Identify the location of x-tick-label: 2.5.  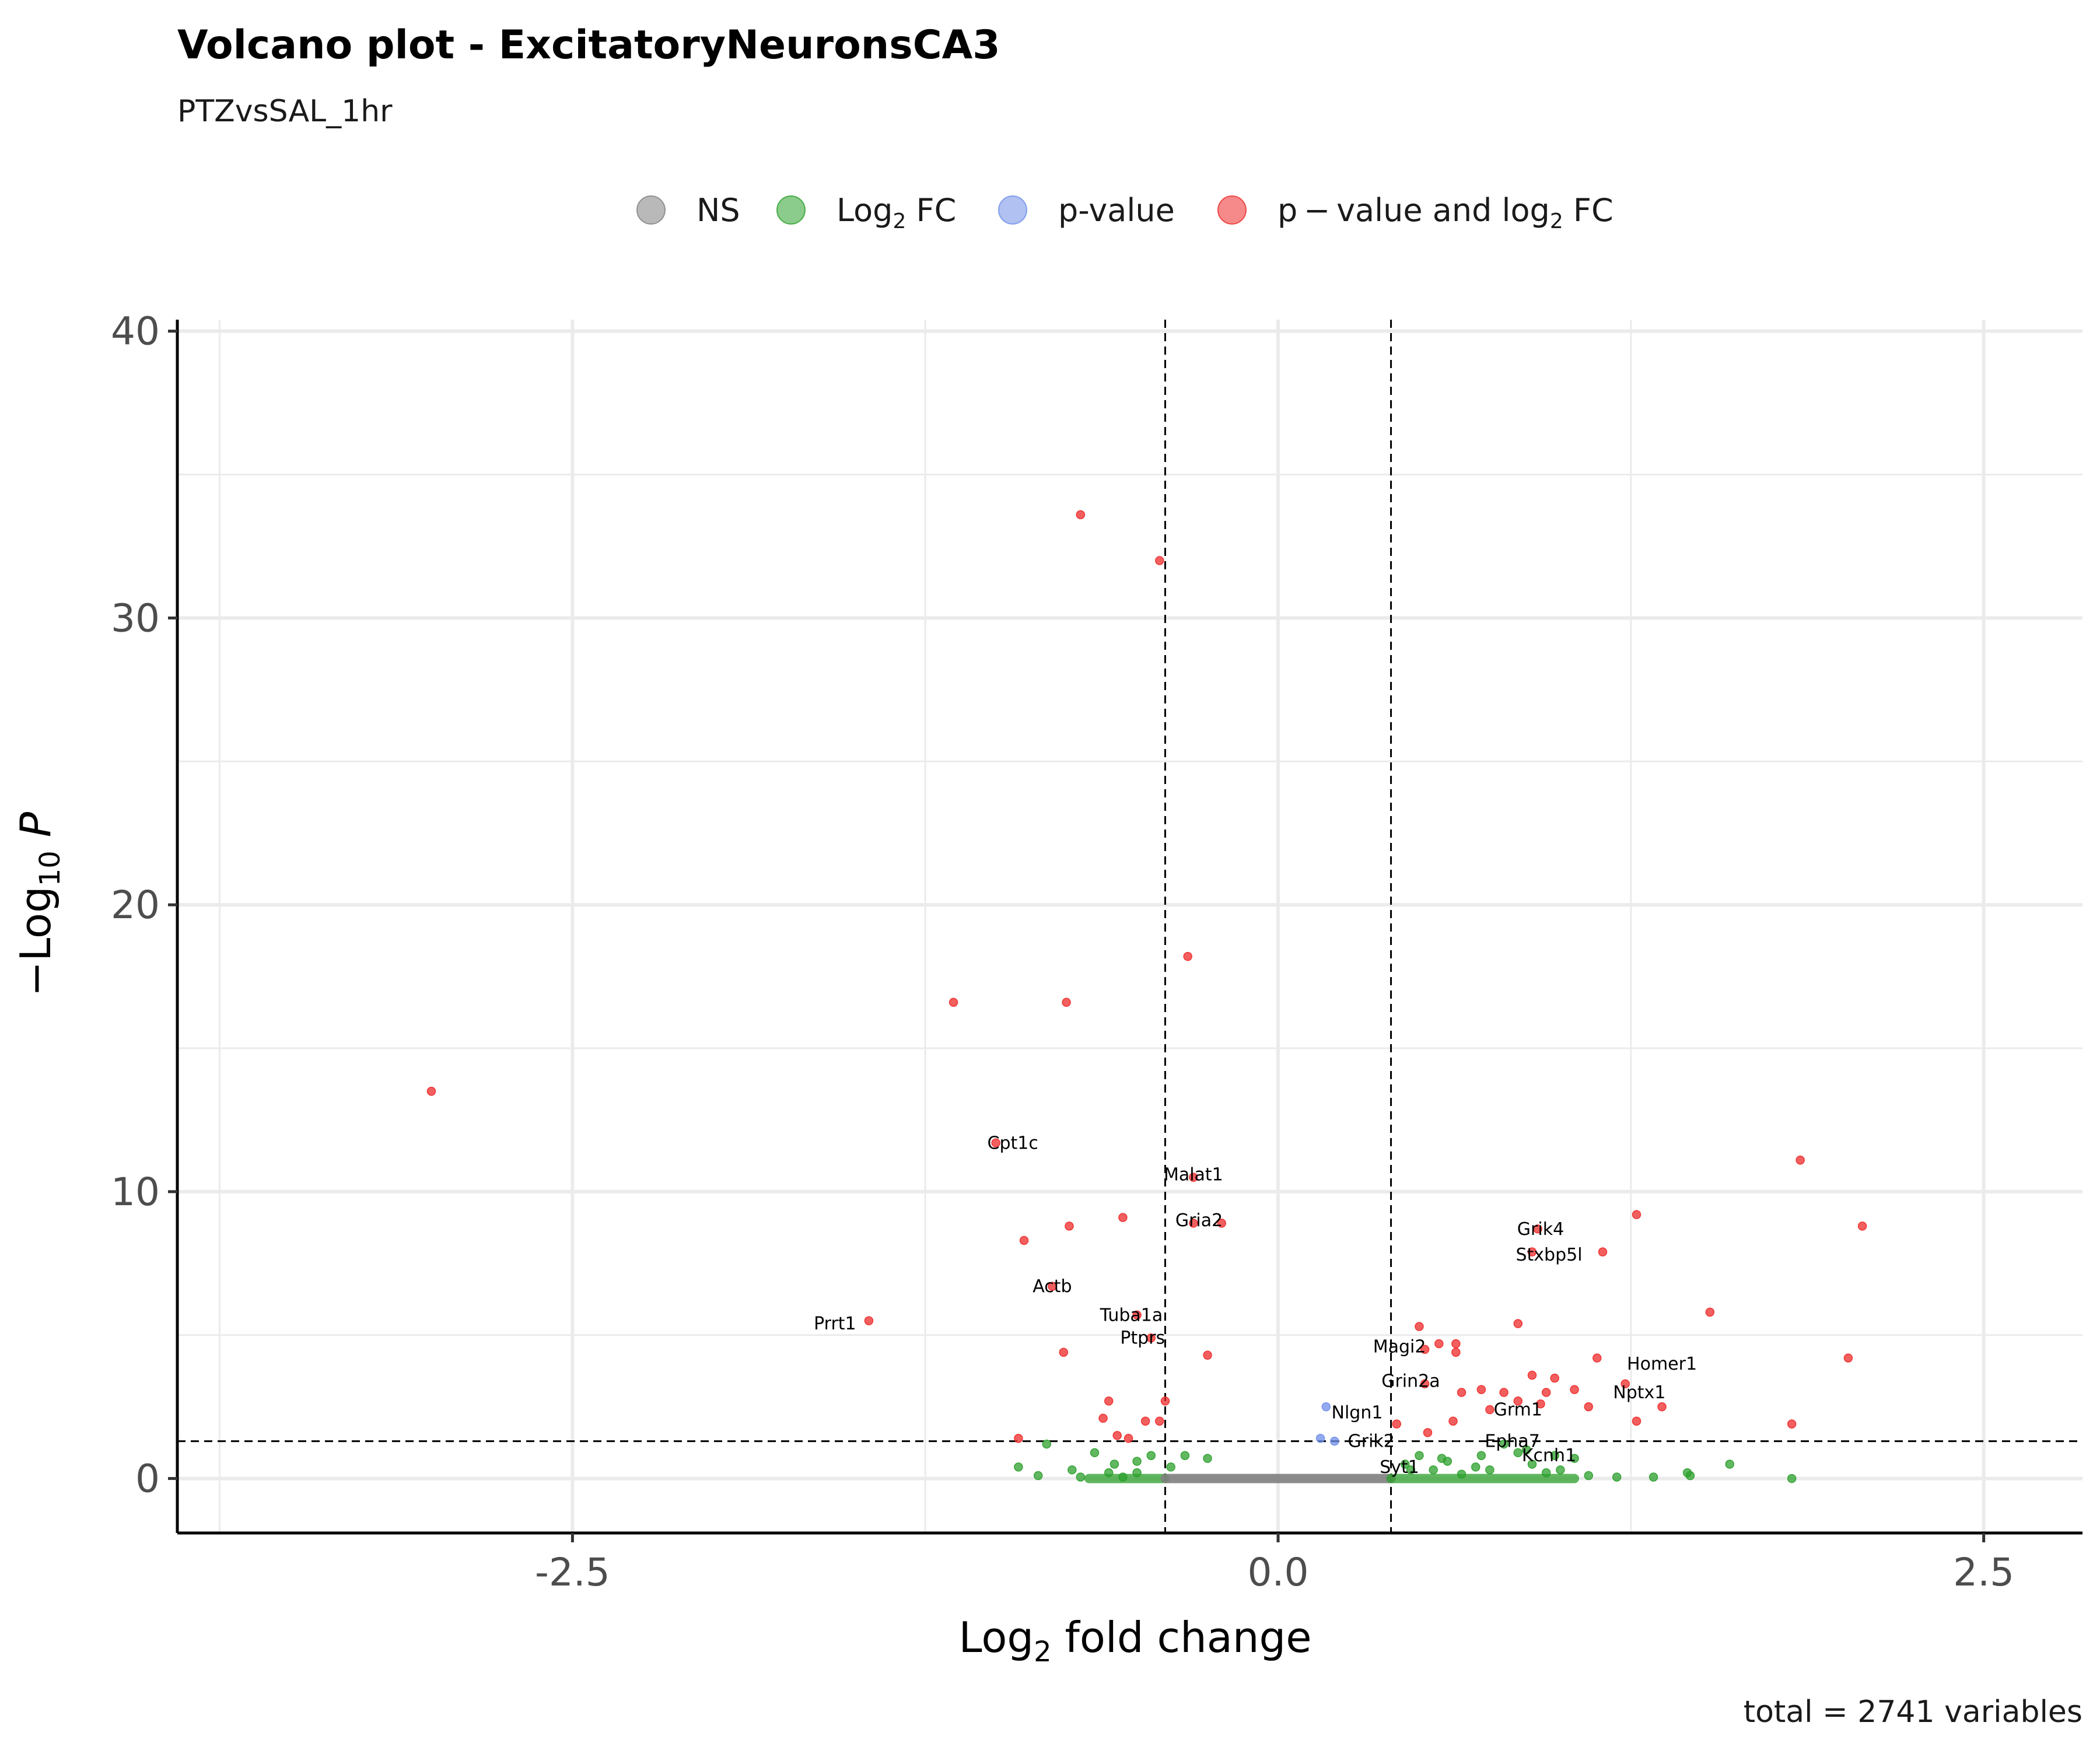
(1983, 1573).